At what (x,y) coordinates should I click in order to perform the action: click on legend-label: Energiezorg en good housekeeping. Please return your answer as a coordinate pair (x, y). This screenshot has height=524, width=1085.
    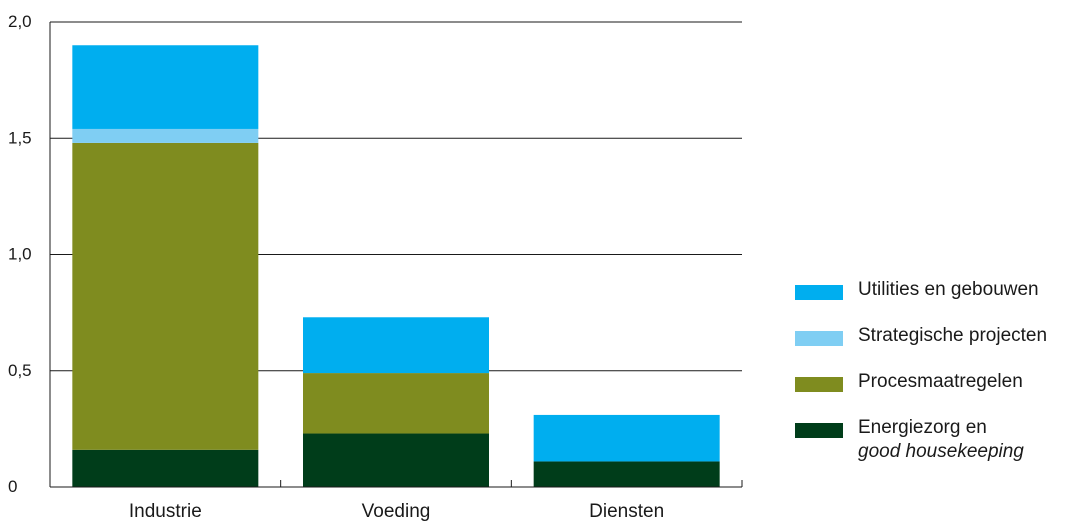
    Looking at the image, I should click on (941, 440).